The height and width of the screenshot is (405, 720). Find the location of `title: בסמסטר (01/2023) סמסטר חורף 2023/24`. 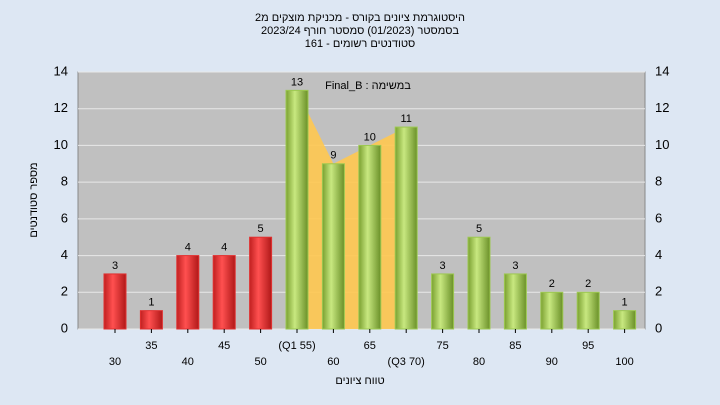

title: בסמסטר (01/2023) סמסטר חורף 2023/24 is located at coordinates (360, 31).